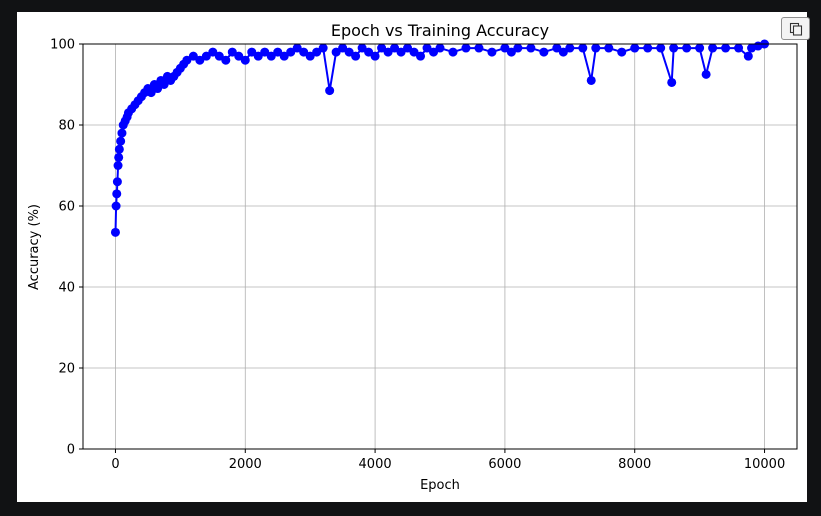  What do you see at coordinates (66, 126) in the screenshot?
I see `y-tick-label: 80` at bounding box center [66, 126].